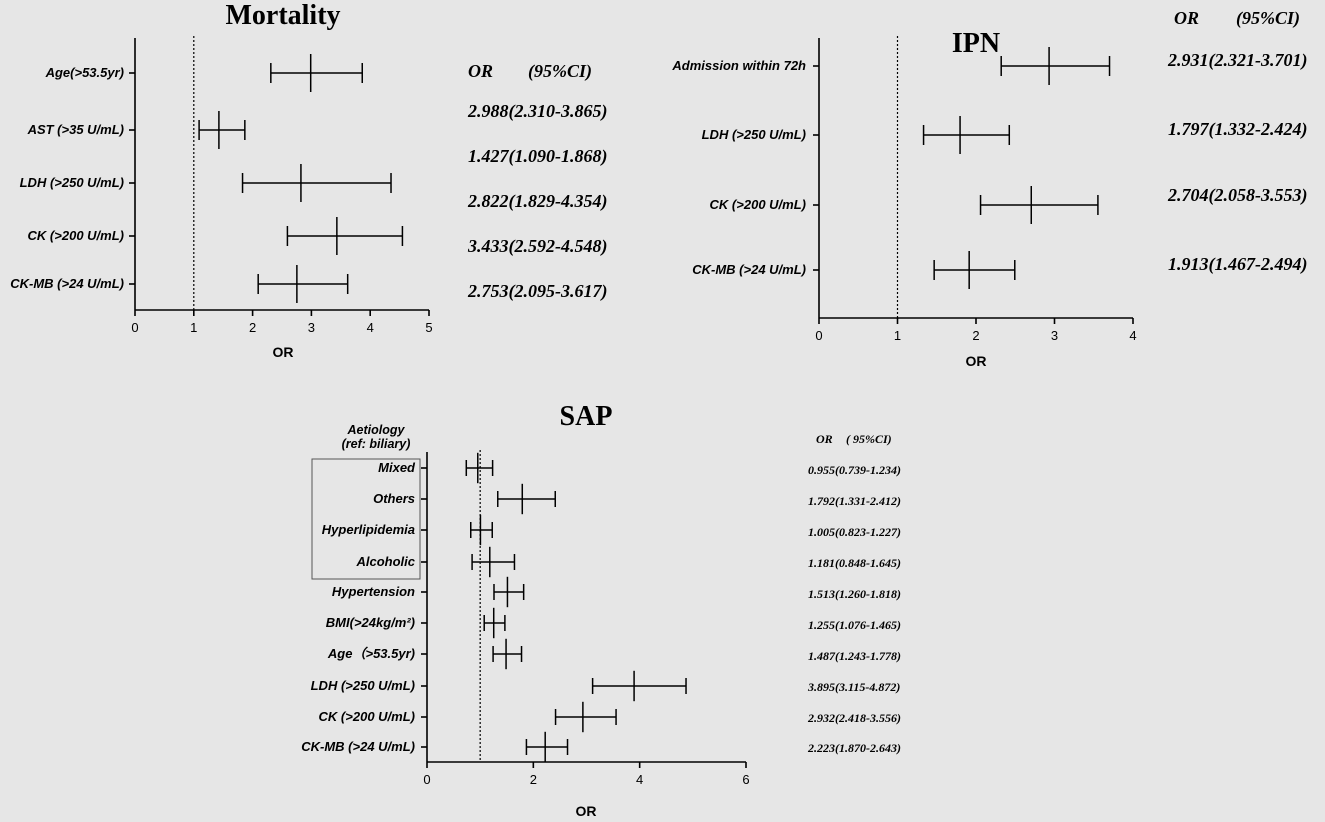  I want to click on mortality-or-value: 1.427(1.090-1.868), so click(537, 156).